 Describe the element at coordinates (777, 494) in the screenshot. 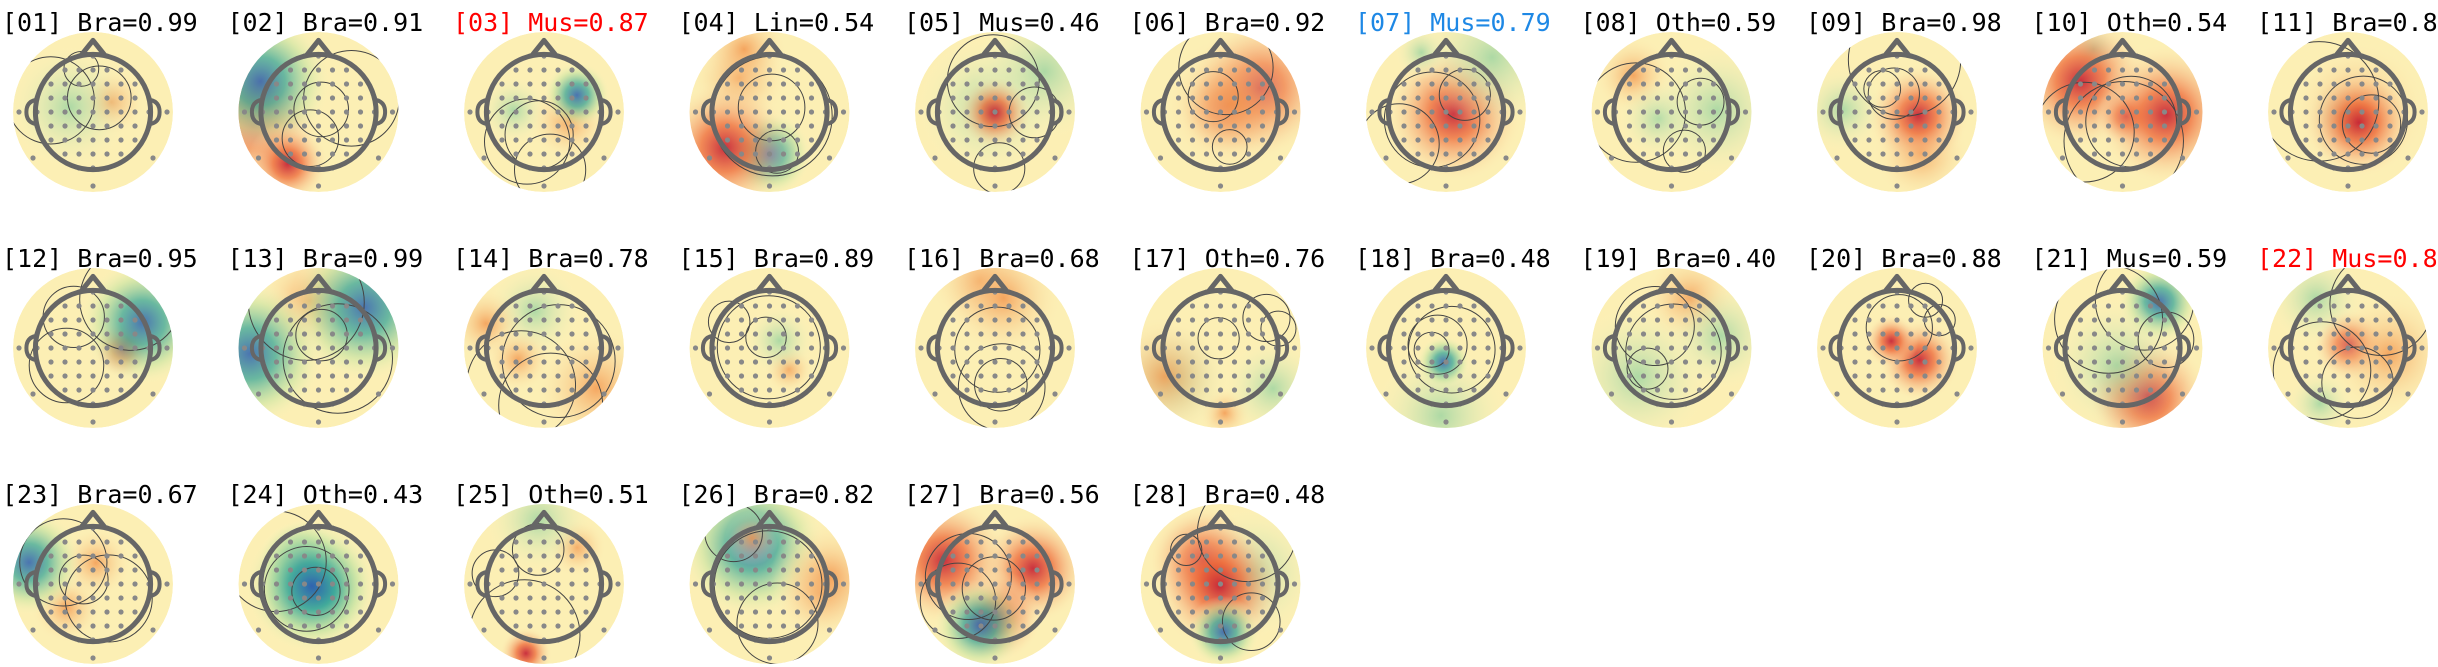

I see `component-label: [26] Bra=0.82` at that location.